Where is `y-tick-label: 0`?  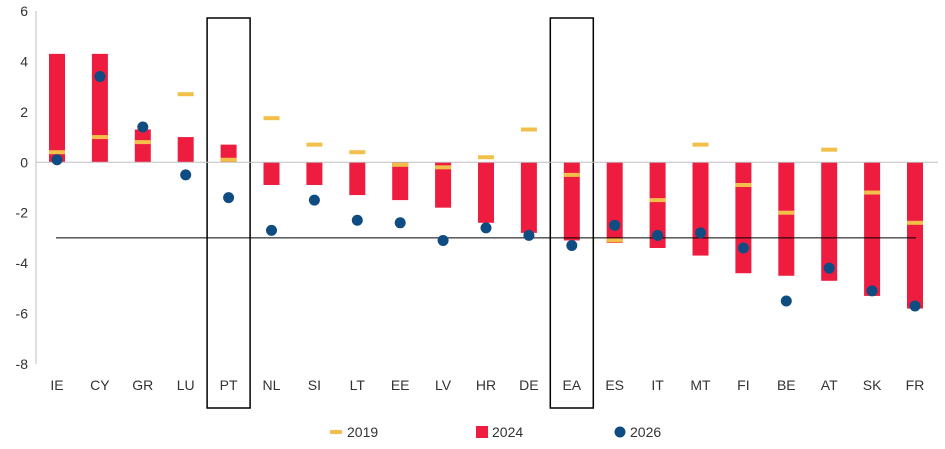 y-tick-label: 0 is located at coordinates (24, 162).